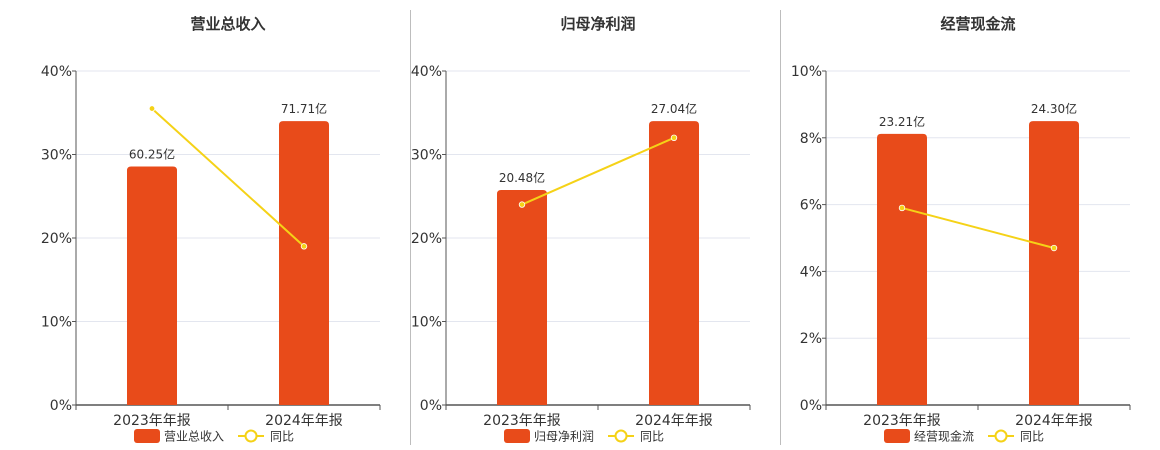 The width and height of the screenshot is (1160, 450). What do you see at coordinates (977, 24) in the screenshot?
I see `chart-title: 经营现金流` at bounding box center [977, 24].